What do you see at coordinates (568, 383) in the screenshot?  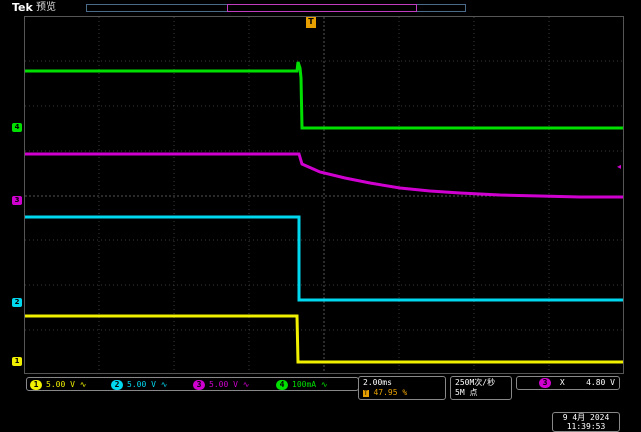 I see `trigger-box: 3 X 4.80 V` at bounding box center [568, 383].